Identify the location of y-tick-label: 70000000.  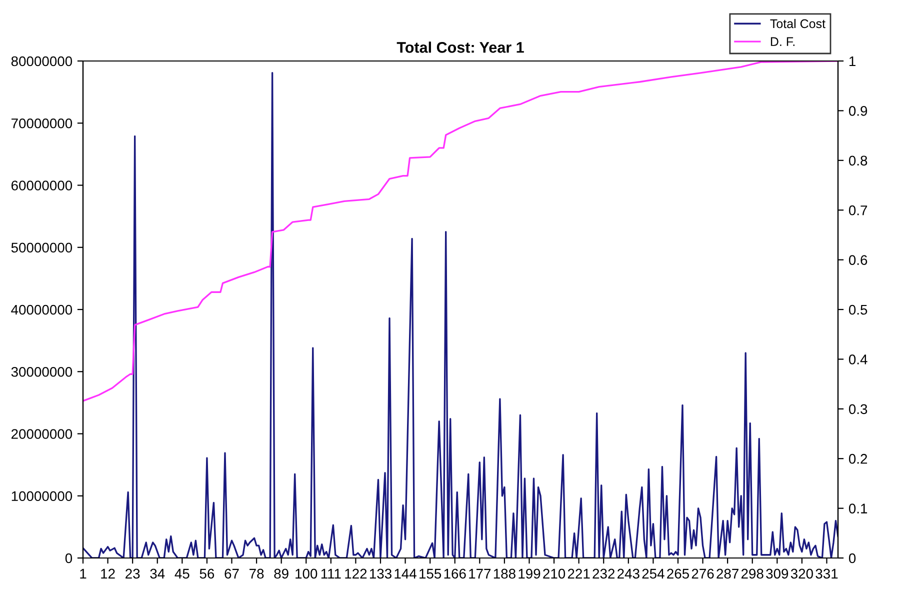
(42, 123).